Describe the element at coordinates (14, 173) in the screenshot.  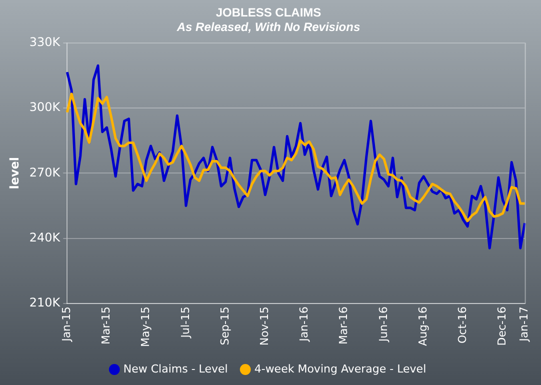
I see `y-axis-title: level` at that location.